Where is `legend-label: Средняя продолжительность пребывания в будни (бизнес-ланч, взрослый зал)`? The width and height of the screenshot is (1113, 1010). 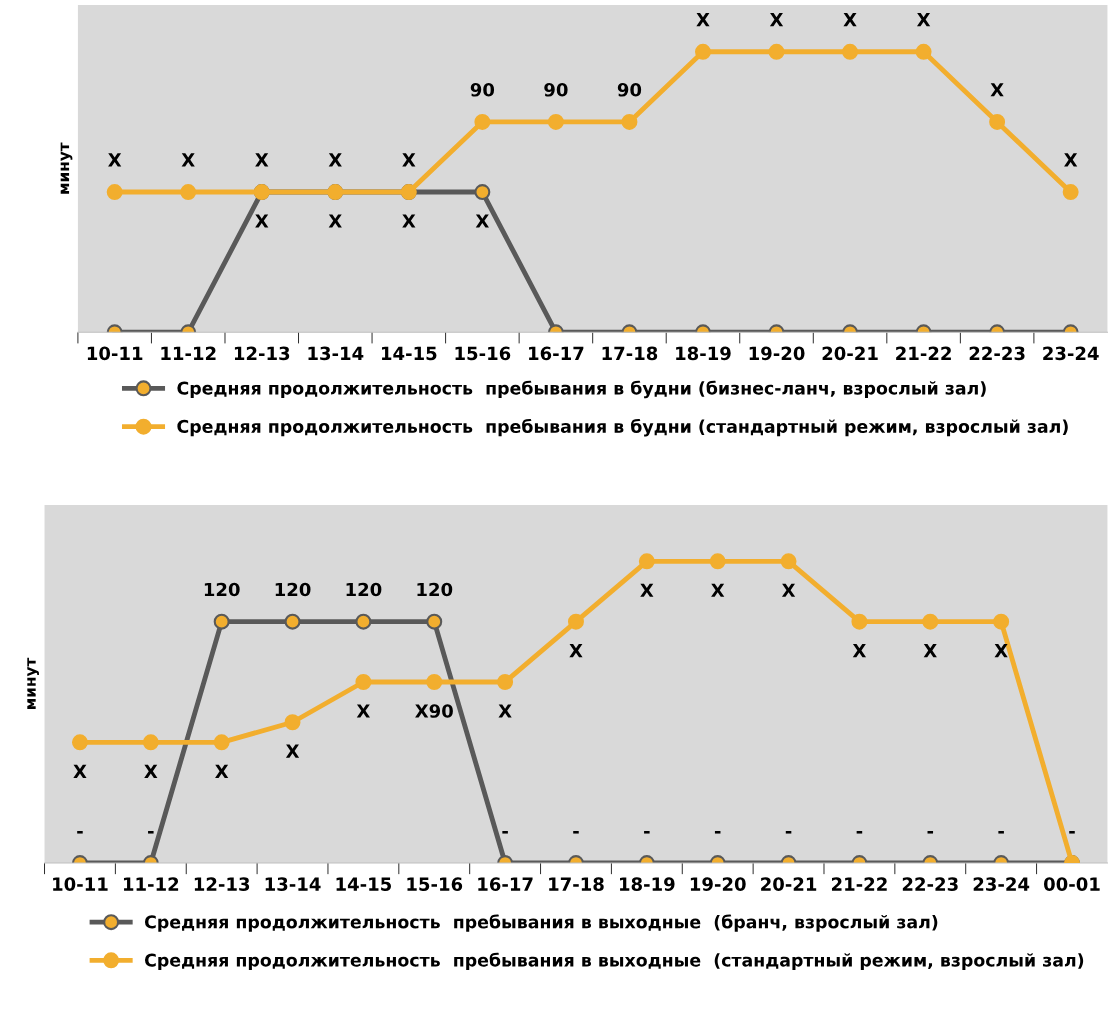
legend-label: Средняя продолжительность пребывания в будни (бизнес-ланч, взрослый зал) is located at coordinates (581, 389).